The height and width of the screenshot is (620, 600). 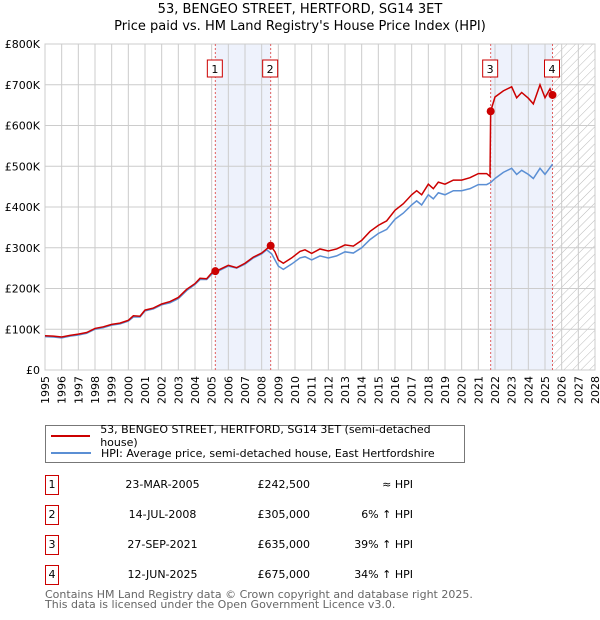 I want to click on legend-swatch-property, so click(x=71, y=436).